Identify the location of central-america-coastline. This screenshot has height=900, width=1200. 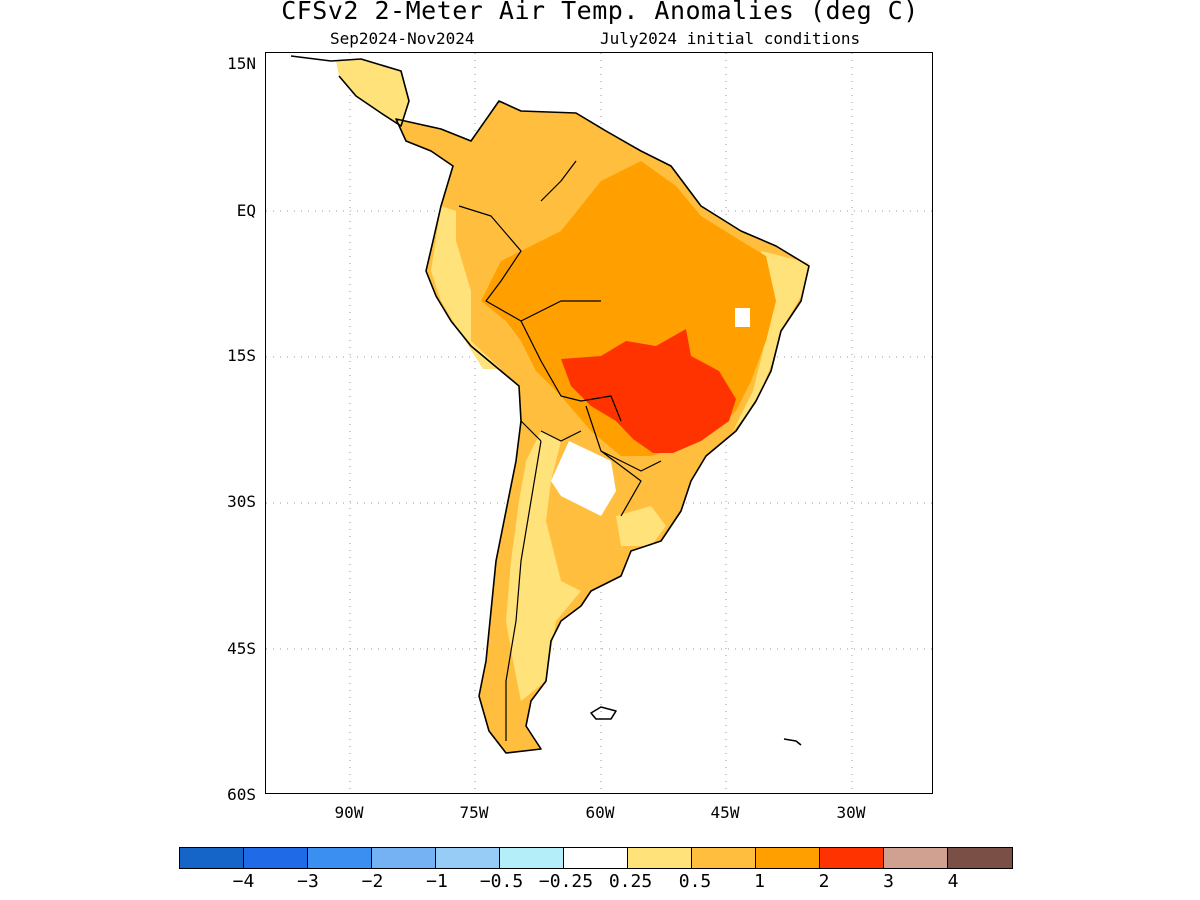
(350, 91).